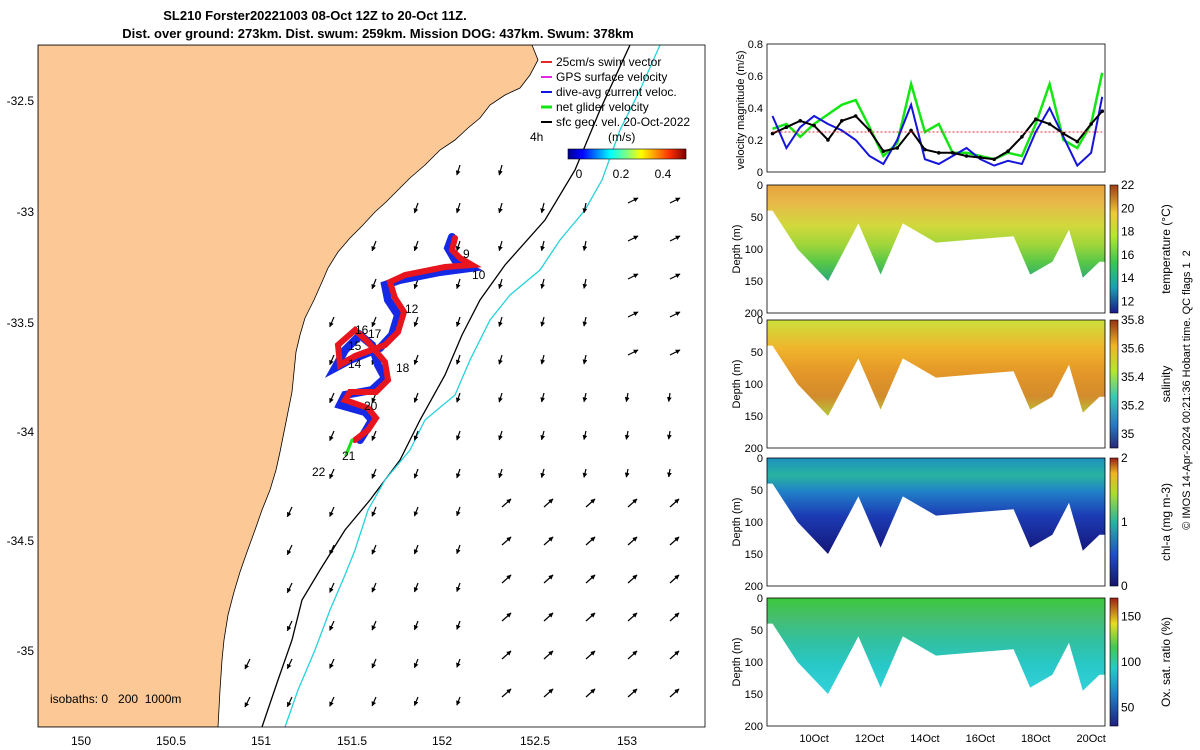  Describe the element at coordinates (403, 368) in the screenshot. I see `day-label: 18` at that location.